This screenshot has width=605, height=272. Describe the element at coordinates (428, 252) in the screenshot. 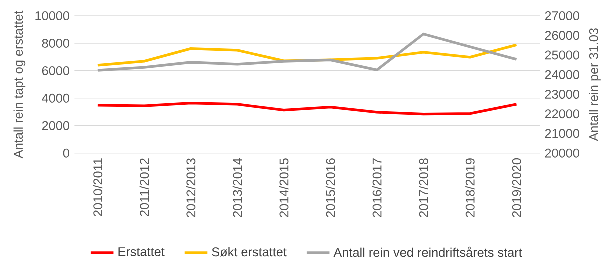

I see `legend-label: Antall rein ved reindriftsårets start` at that location.